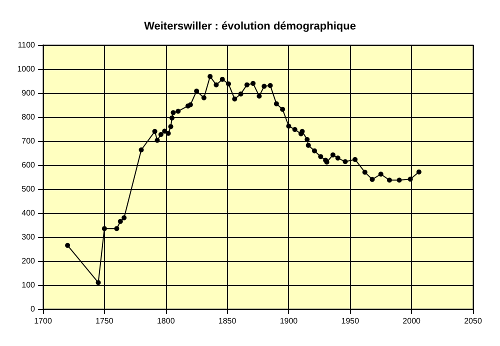  What do you see at coordinates (473, 321) in the screenshot?
I see `x-tick-label: 2050` at bounding box center [473, 321].